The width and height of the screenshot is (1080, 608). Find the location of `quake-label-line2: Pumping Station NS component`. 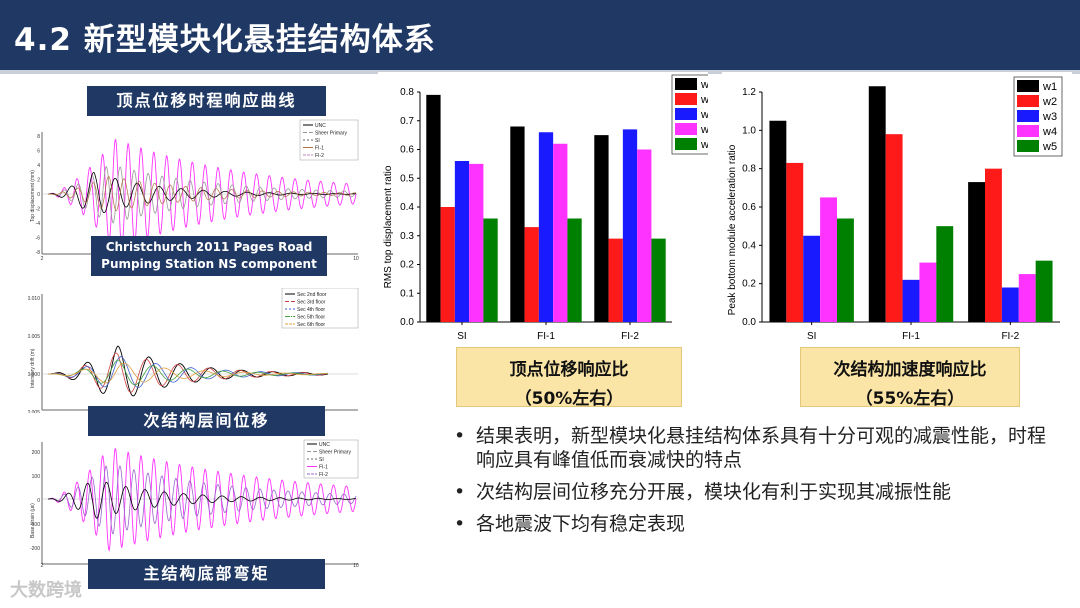

quake-label-line2: Pumping Station NS component is located at coordinates (209, 264).